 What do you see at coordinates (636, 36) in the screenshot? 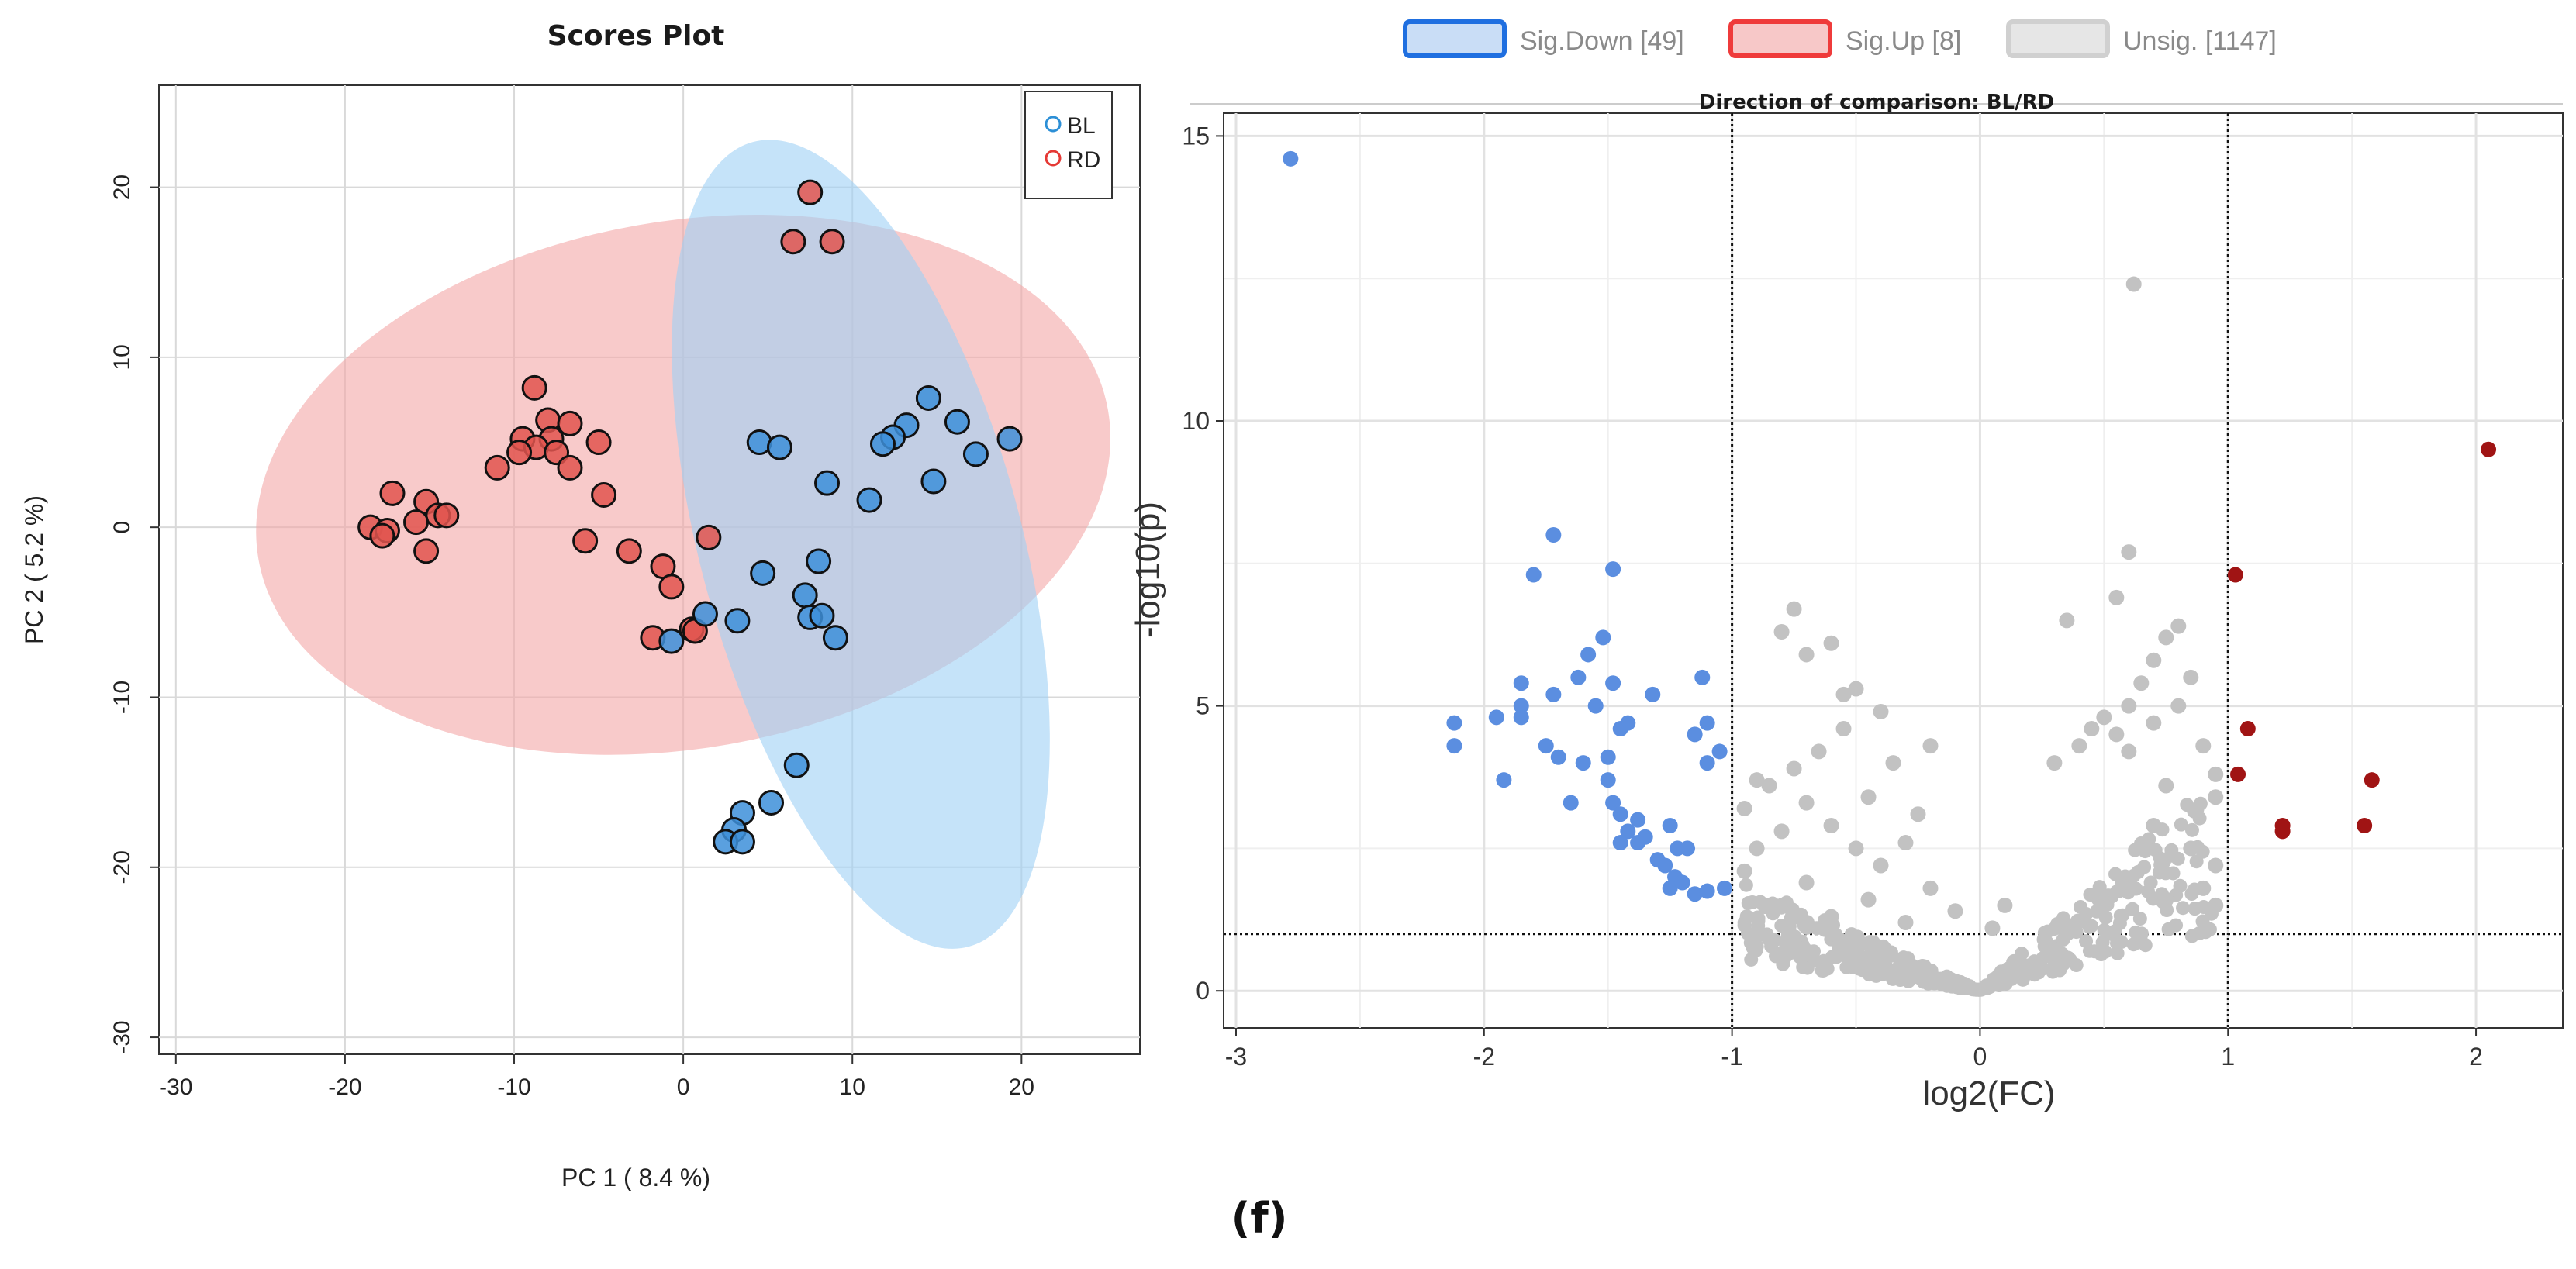
I see `scores-plot-title: Scores Plot` at bounding box center [636, 36].